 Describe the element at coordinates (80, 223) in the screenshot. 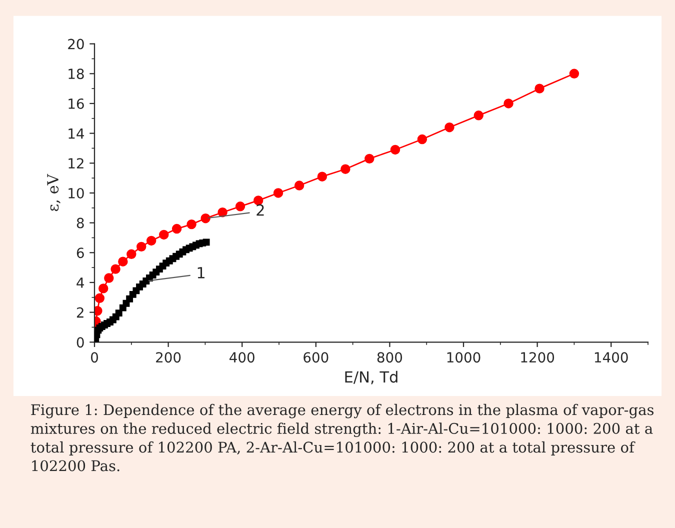

I see `y-tick-label: 8` at that location.